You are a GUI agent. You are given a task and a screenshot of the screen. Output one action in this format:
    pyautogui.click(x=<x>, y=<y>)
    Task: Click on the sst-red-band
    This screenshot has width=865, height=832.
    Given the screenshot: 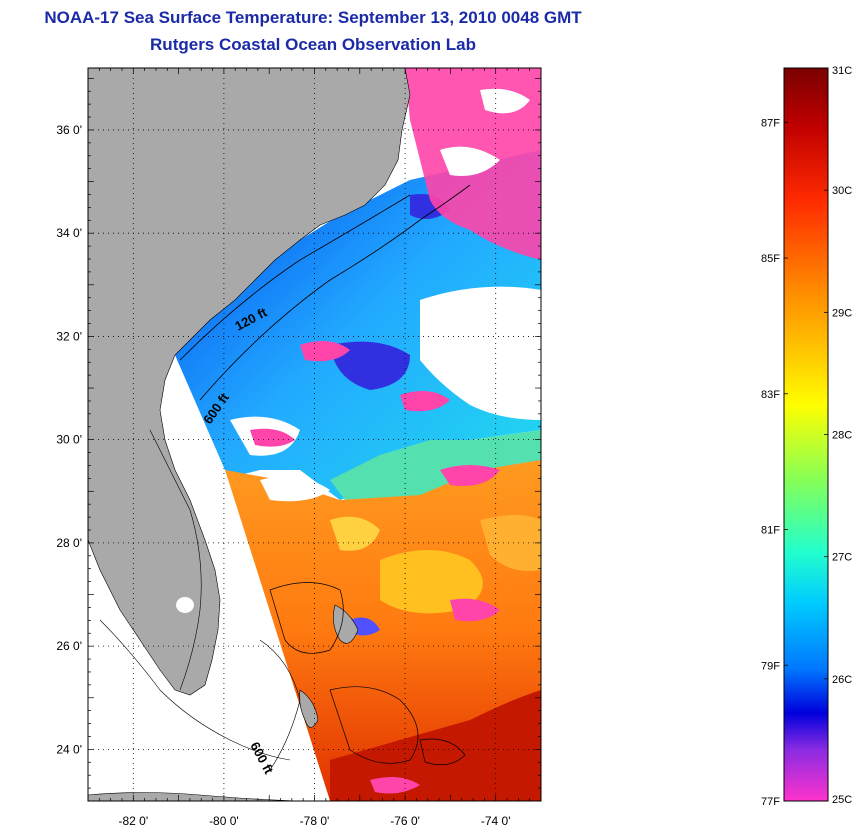 What is the action you would take?
    pyautogui.click(x=435, y=745)
    